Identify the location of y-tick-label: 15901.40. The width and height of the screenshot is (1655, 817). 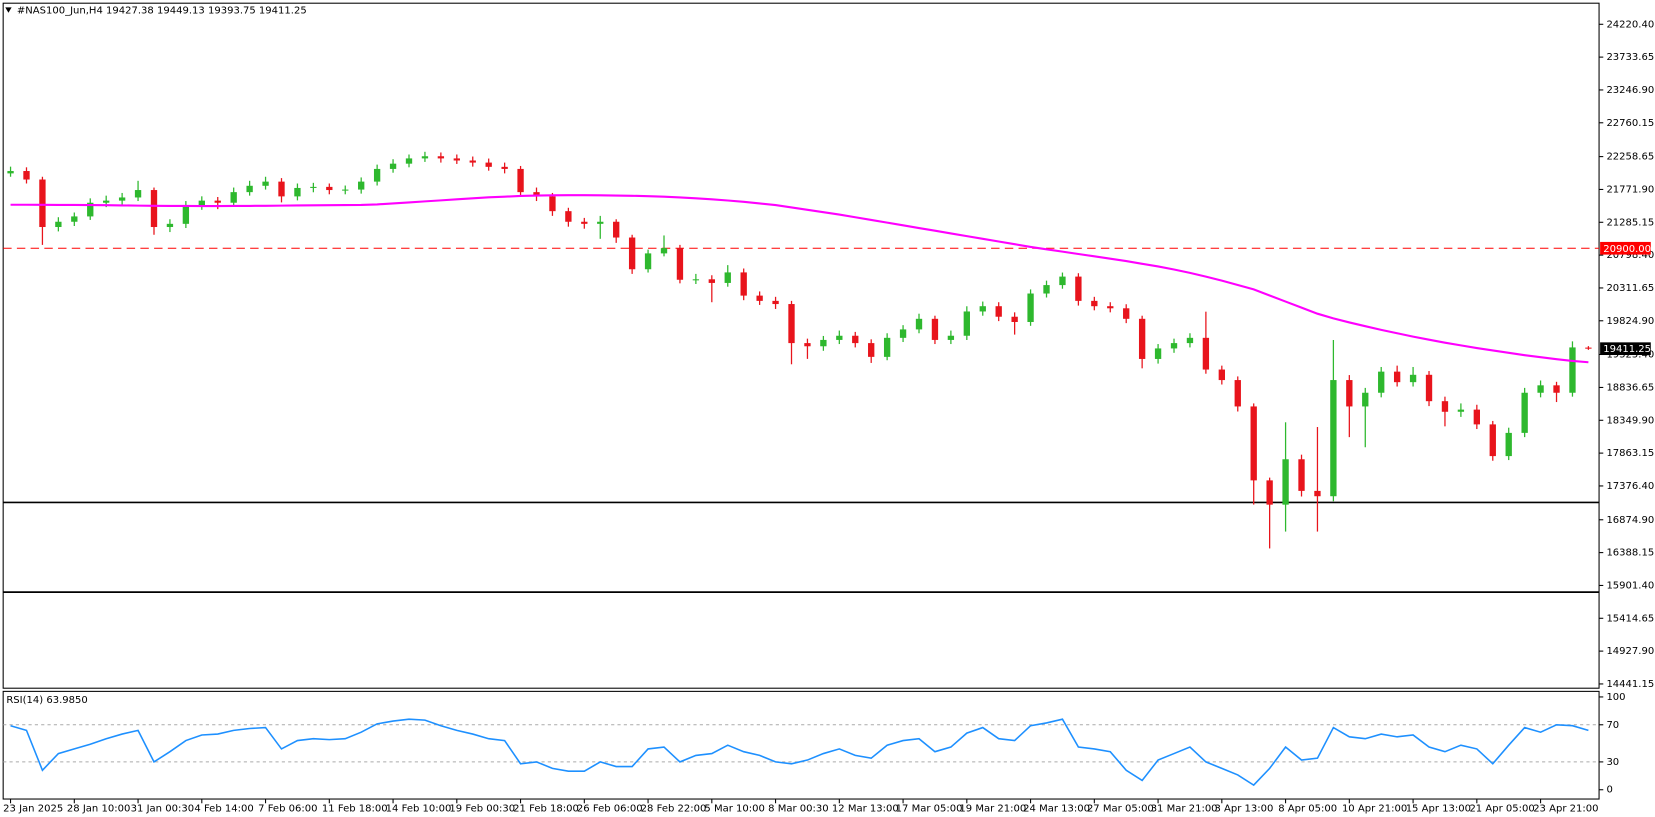
(1630, 585).